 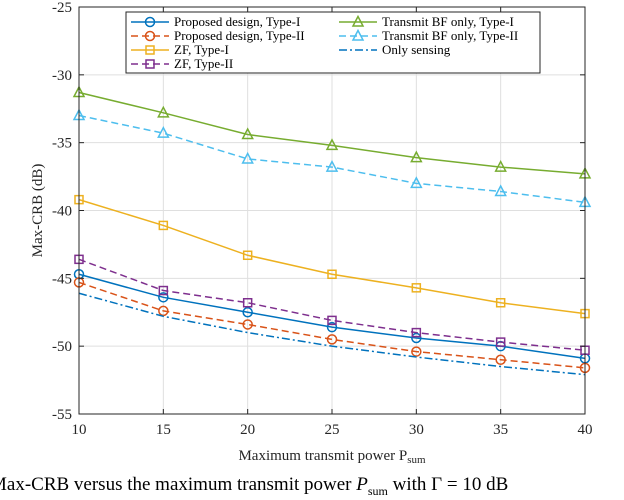 What do you see at coordinates (38, 211) in the screenshot?
I see `y-axis-label: Max-CRB (dB)` at bounding box center [38, 211].